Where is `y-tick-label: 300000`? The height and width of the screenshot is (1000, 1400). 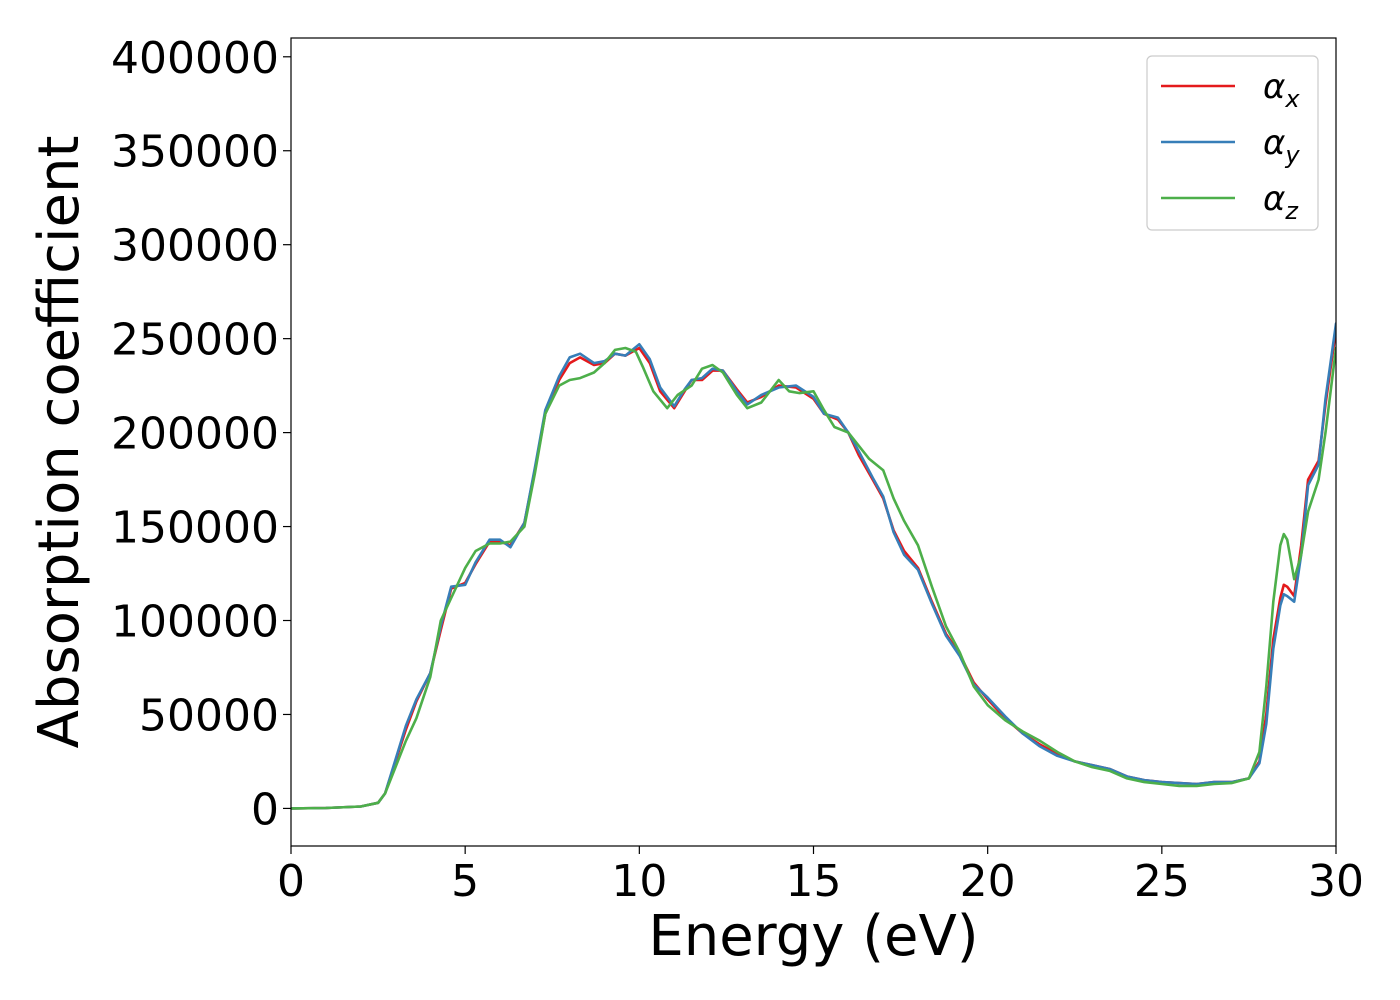
y-tick-label: 300000 is located at coordinates (195, 246).